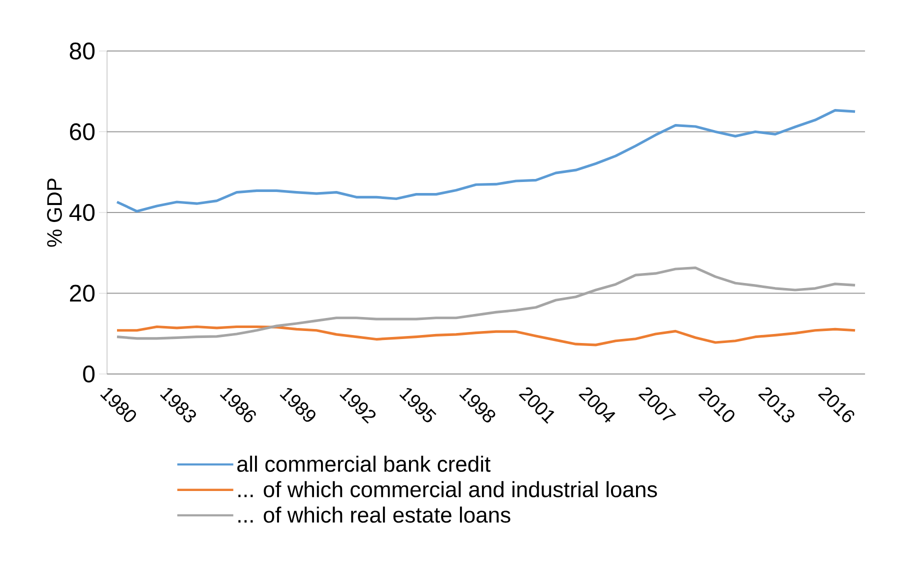 The image size is (921, 575). What do you see at coordinates (82, 293) in the screenshot?
I see `y-tick-label: 20` at bounding box center [82, 293].